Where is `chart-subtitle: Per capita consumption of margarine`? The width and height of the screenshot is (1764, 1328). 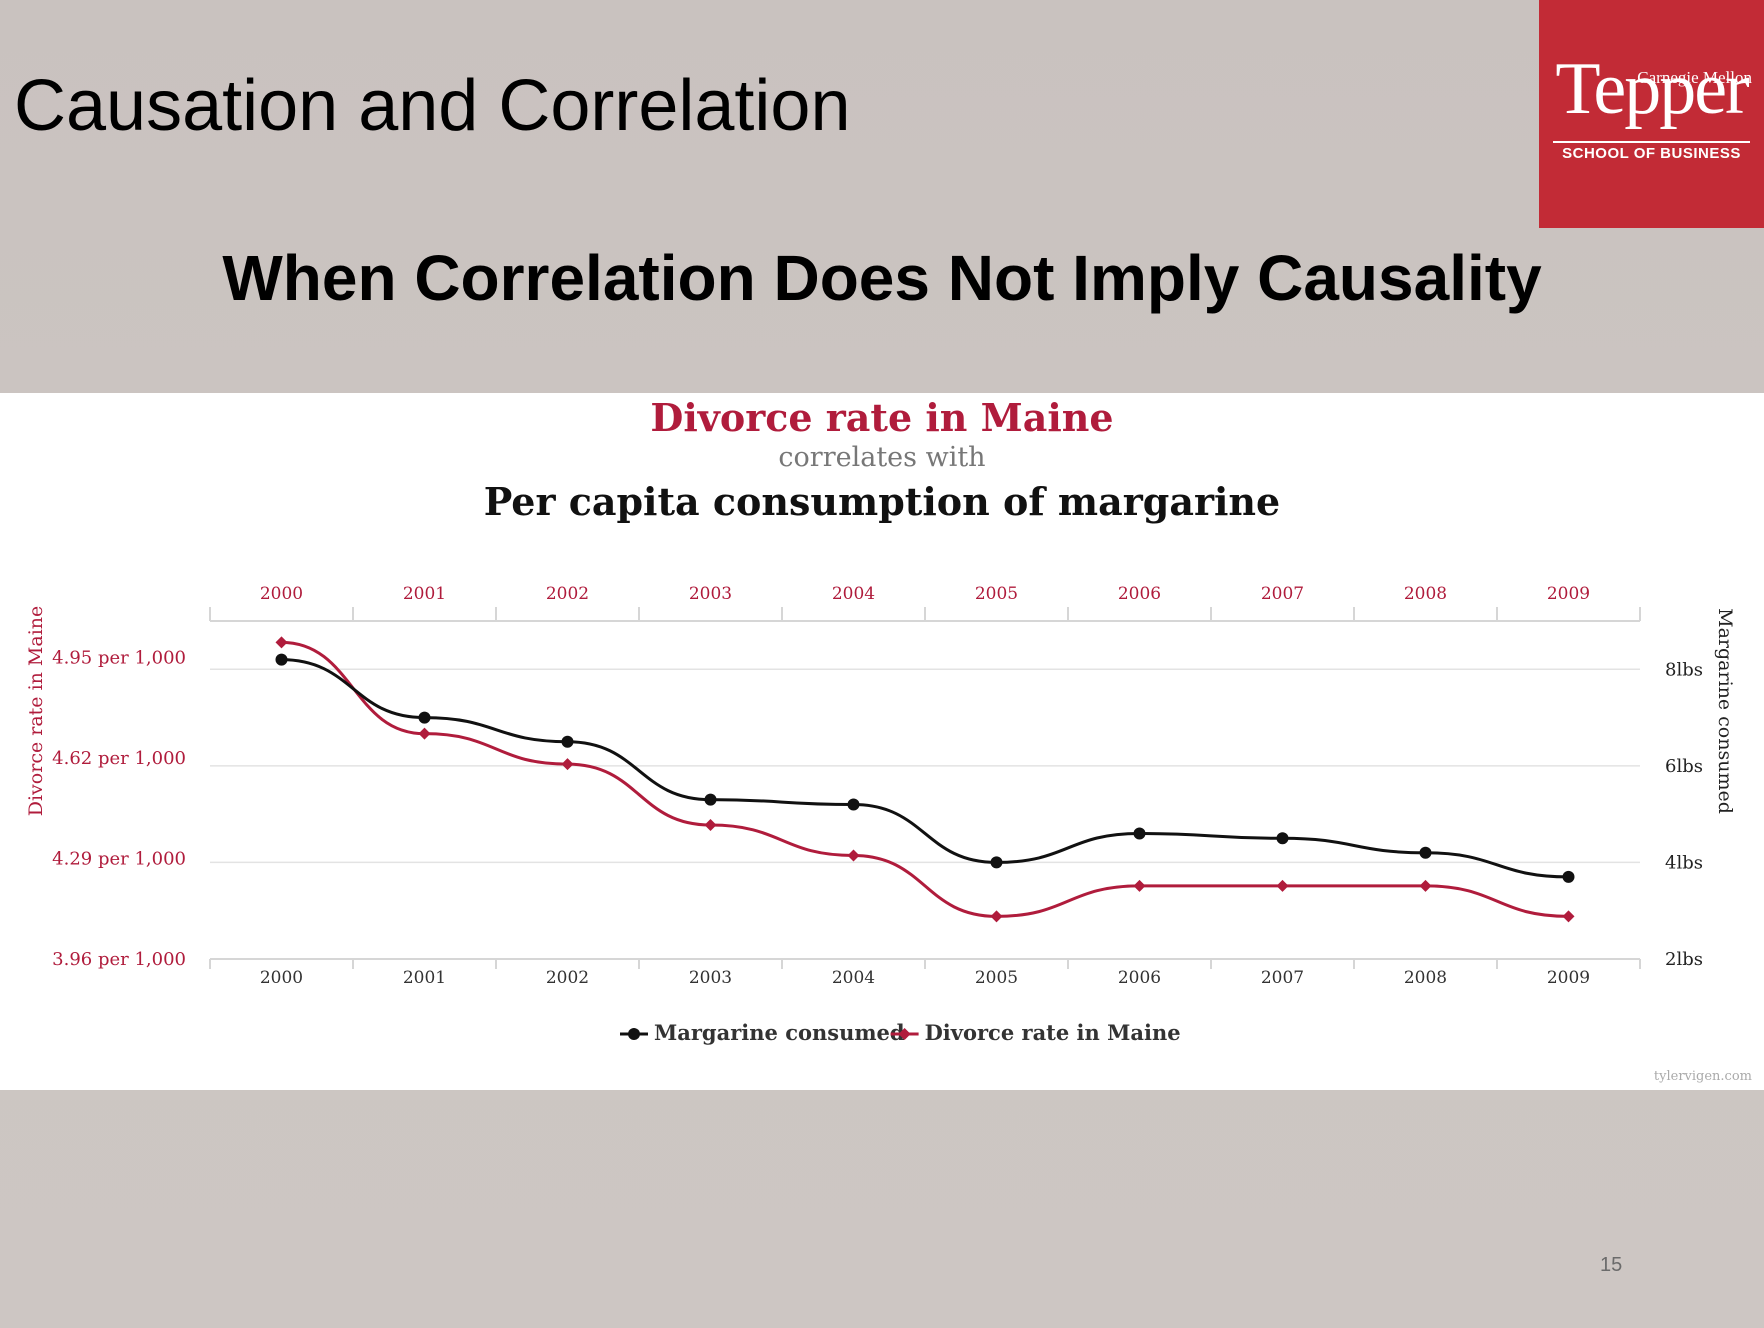
chart-subtitle: Per capita consumption of margarine is located at coordinates (882, 501).